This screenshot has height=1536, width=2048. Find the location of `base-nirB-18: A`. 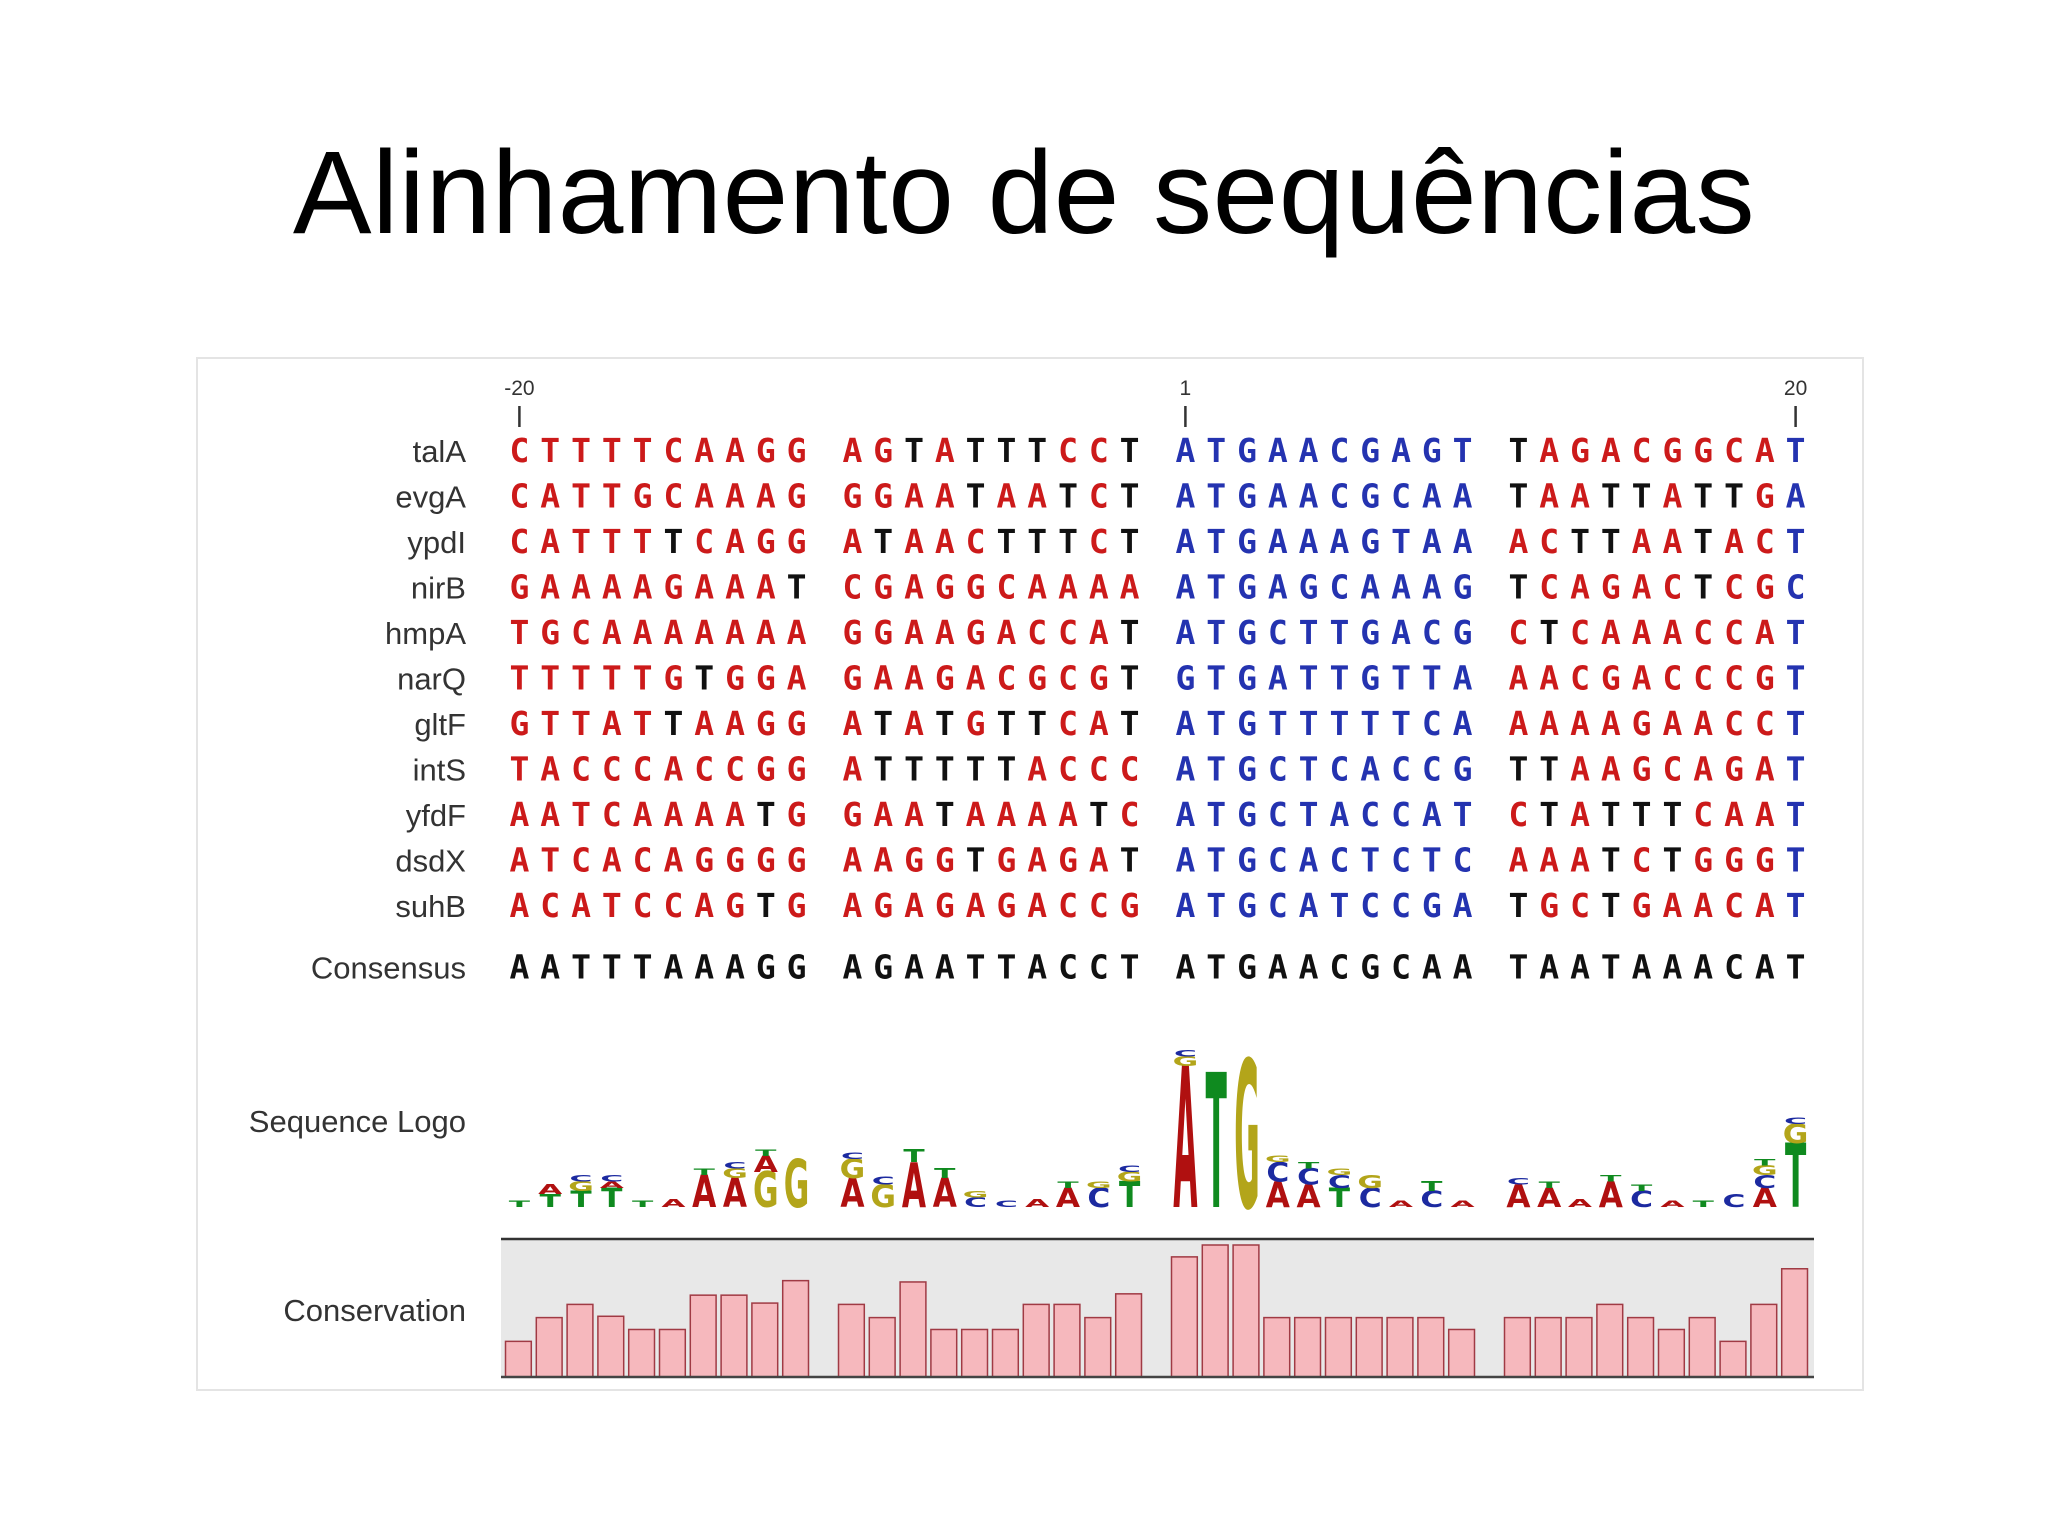

base-nirB-18: A is located at coordinates (1099, 587).